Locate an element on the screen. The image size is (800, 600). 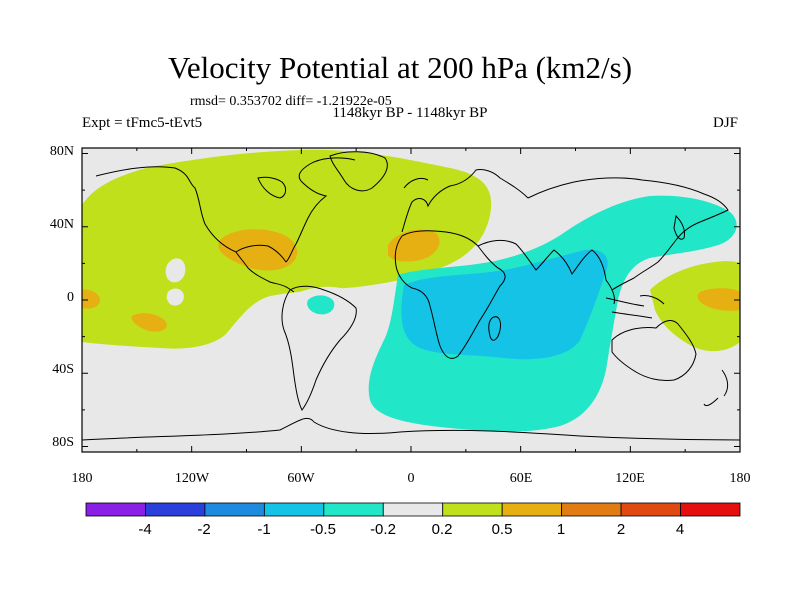
negative-patch-brazil is located at coordinates (321, 305).